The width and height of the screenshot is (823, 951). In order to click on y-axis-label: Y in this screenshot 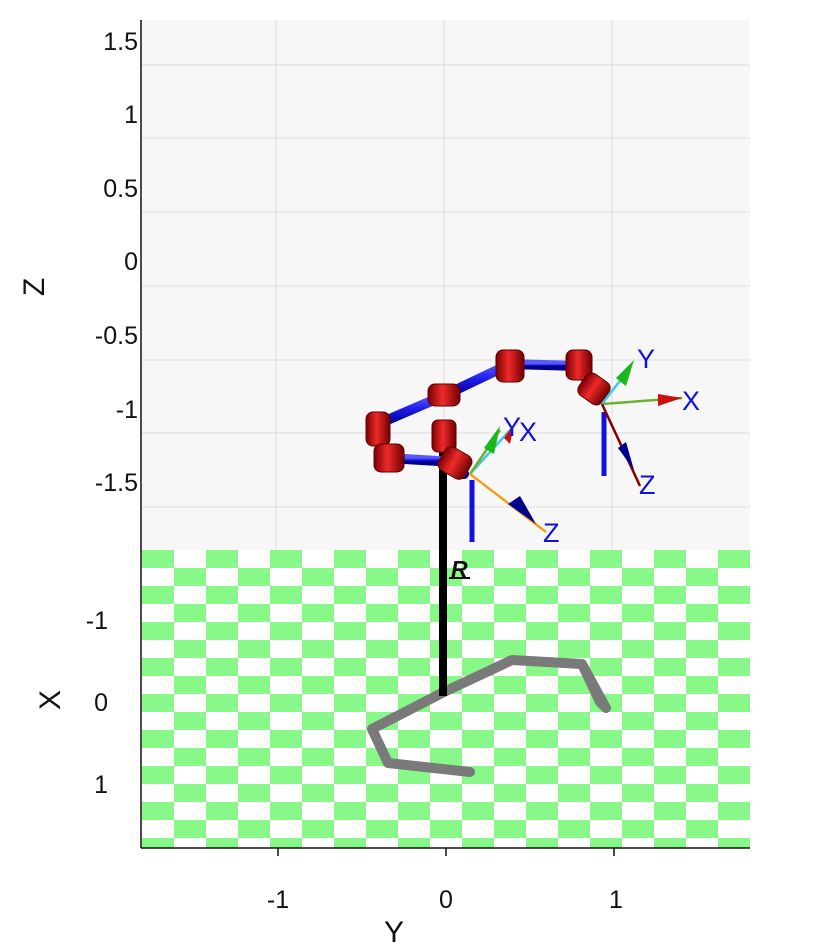, I will do `click(394, 932)`.